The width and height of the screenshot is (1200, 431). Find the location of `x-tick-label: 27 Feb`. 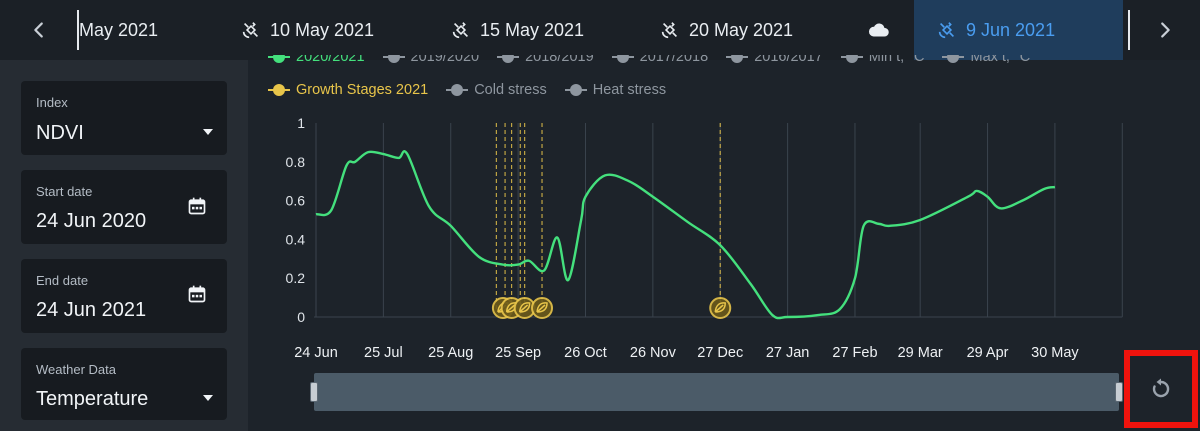

x-tick-label: 27 Feb is located at coordinates (854, 353).